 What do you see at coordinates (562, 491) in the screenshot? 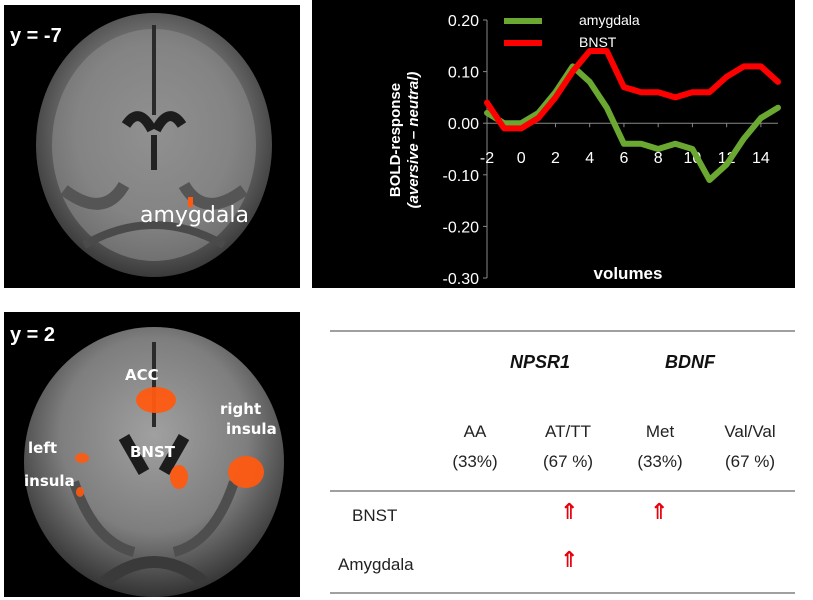
I see `table-middle-rule` at bounding box center [562, 491].